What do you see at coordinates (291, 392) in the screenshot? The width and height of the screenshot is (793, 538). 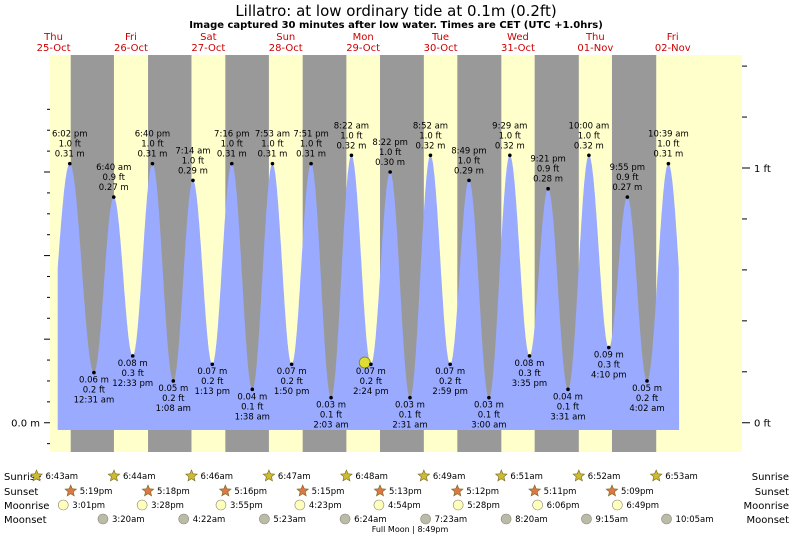 I see `low-tide-label: 1:50 pm` at bounding box center [291, 392].